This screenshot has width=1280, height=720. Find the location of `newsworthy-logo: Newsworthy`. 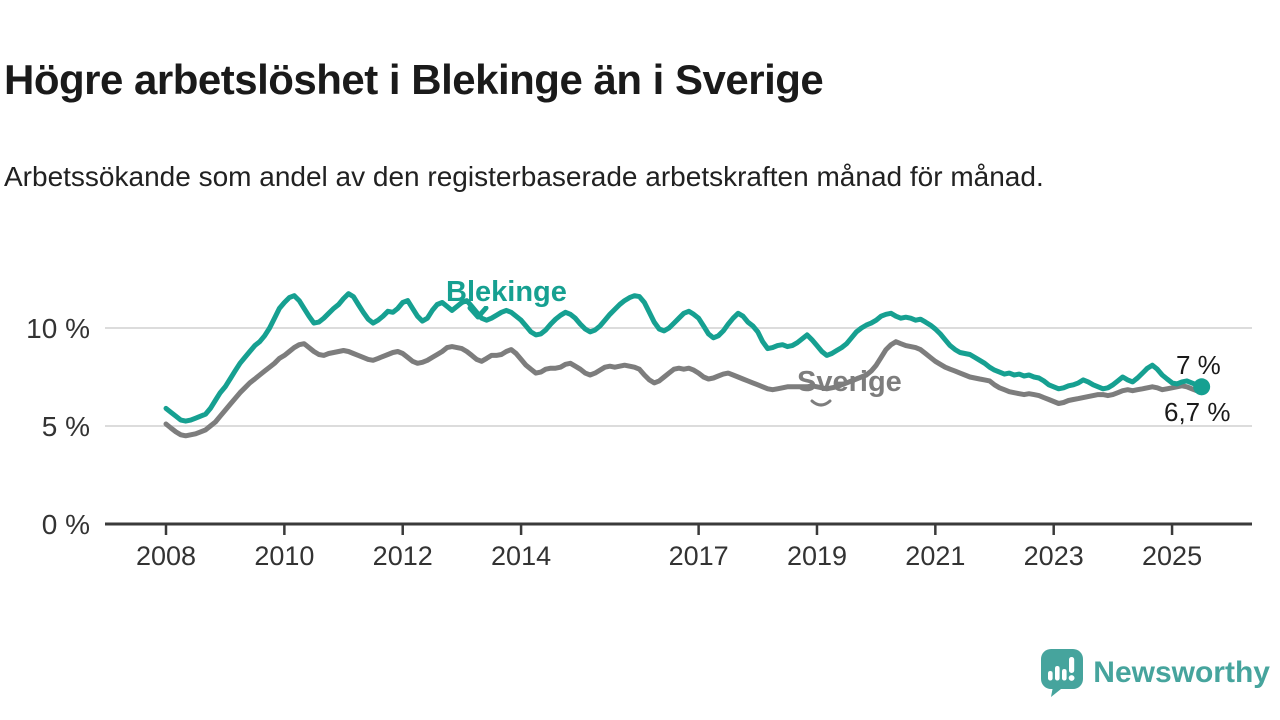

newsworthy-logo: Newsworthy is located at coordinates (1155, 673).